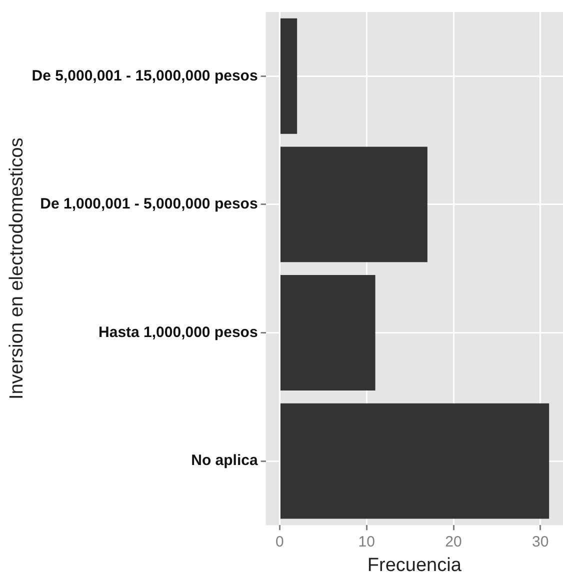 Image resolution: width=563 pixels, height=581 pixels. Describe the element at coordinates (453, 541) in the screenshot. I see `x-tick-label: 20` at that location.